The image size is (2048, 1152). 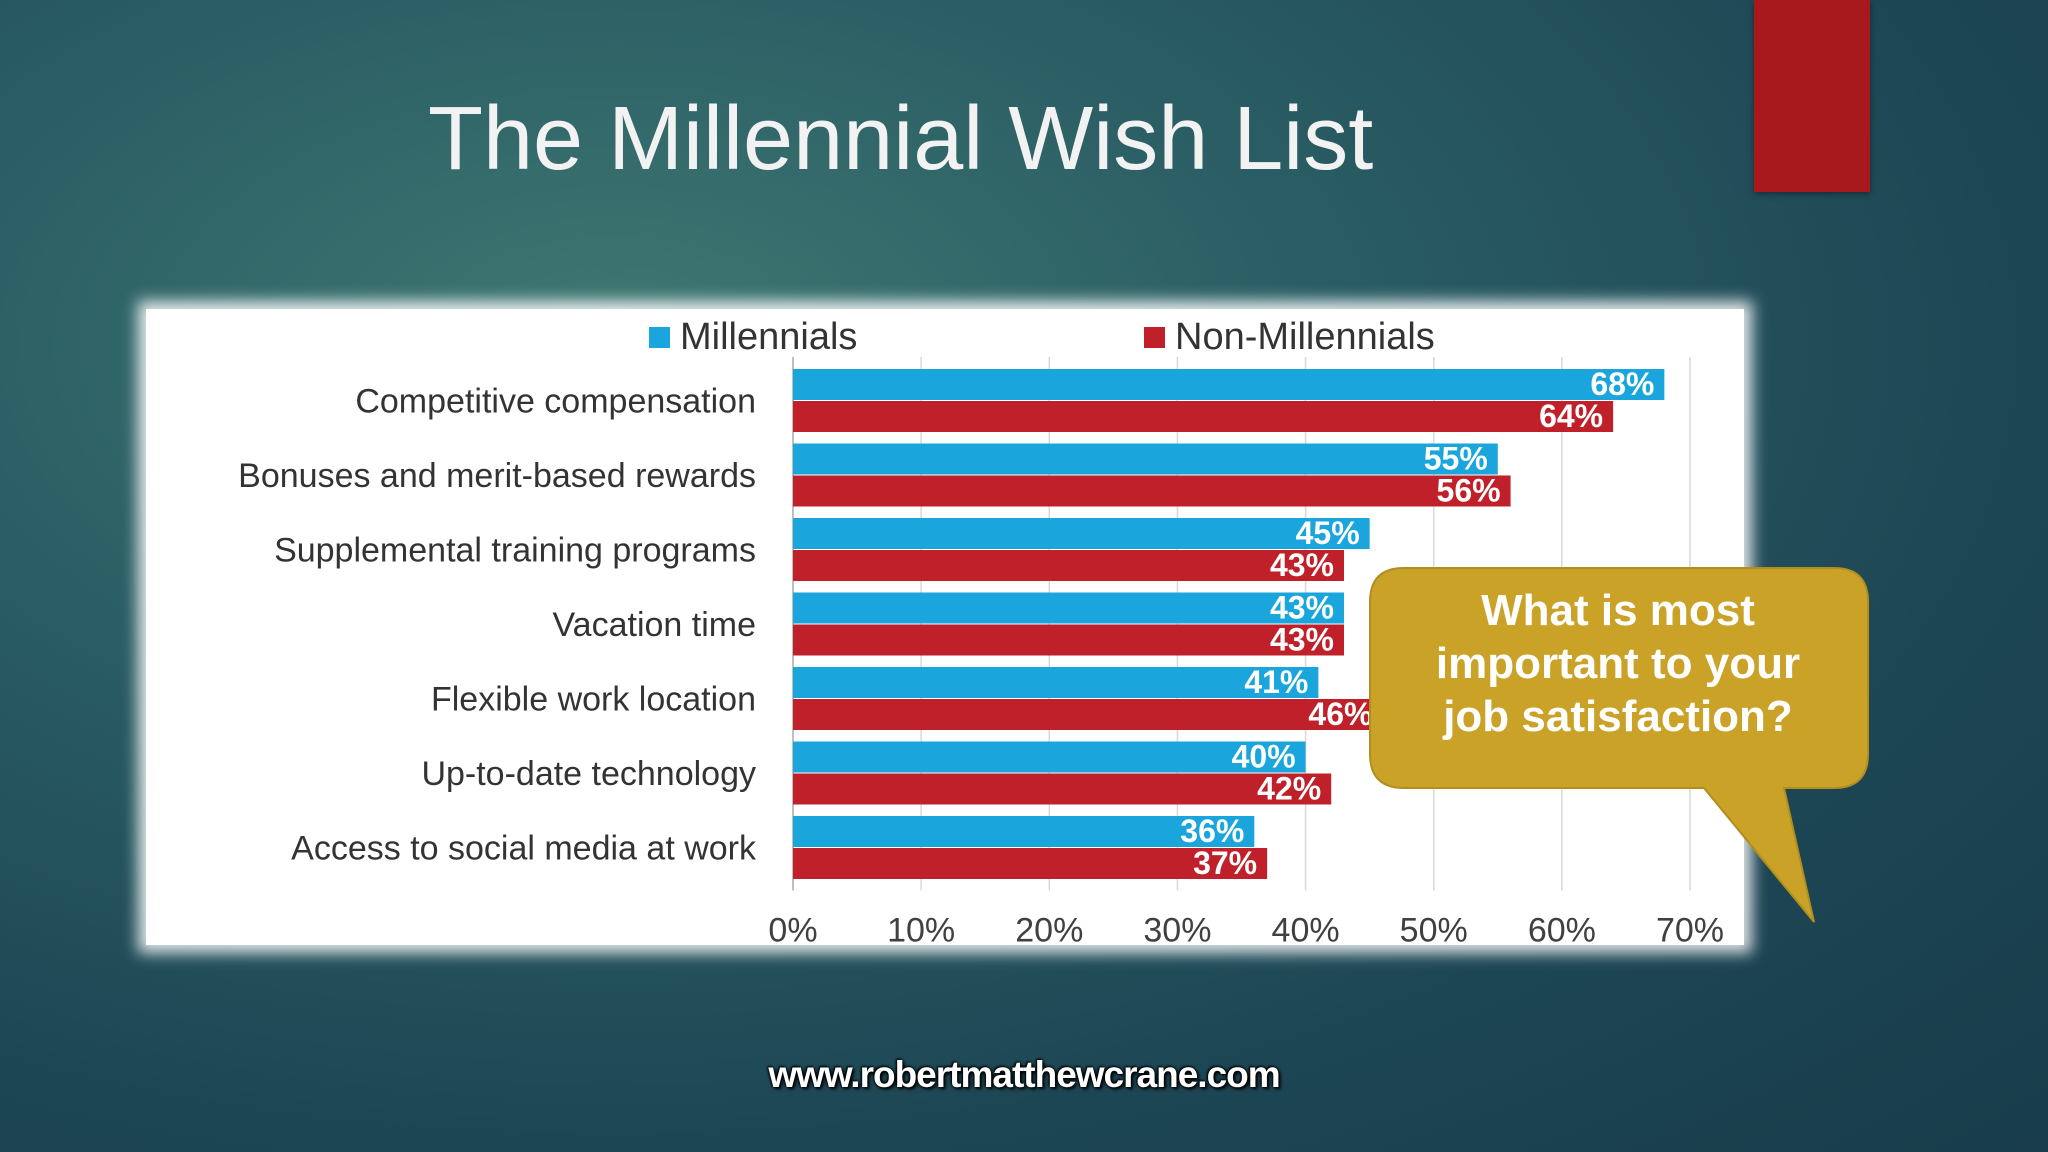 I want to click on x-tick-label: 0%, so click(x=792, y=929).